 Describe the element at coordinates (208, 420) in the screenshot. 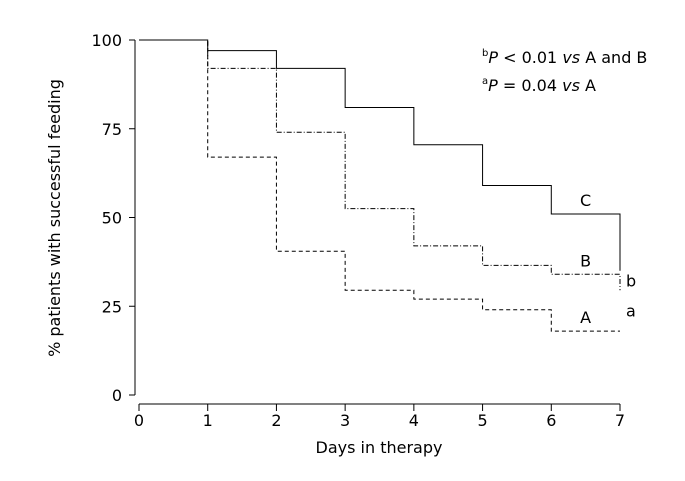

I see `x-tick-label: 1` at that location.